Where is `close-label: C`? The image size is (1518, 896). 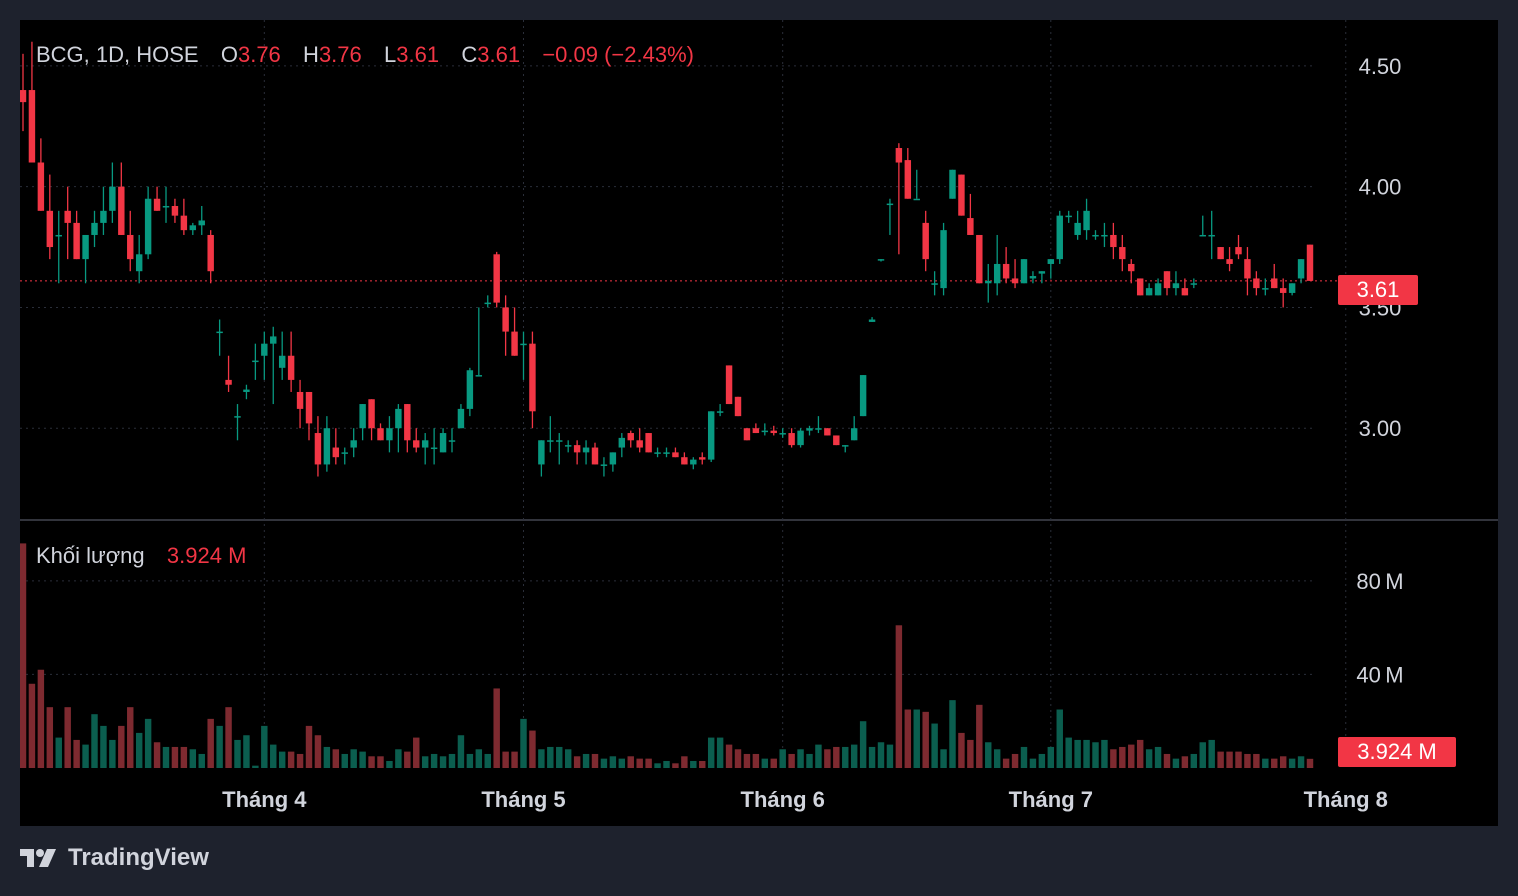 close-label: C is located at coordinates (469, 54).